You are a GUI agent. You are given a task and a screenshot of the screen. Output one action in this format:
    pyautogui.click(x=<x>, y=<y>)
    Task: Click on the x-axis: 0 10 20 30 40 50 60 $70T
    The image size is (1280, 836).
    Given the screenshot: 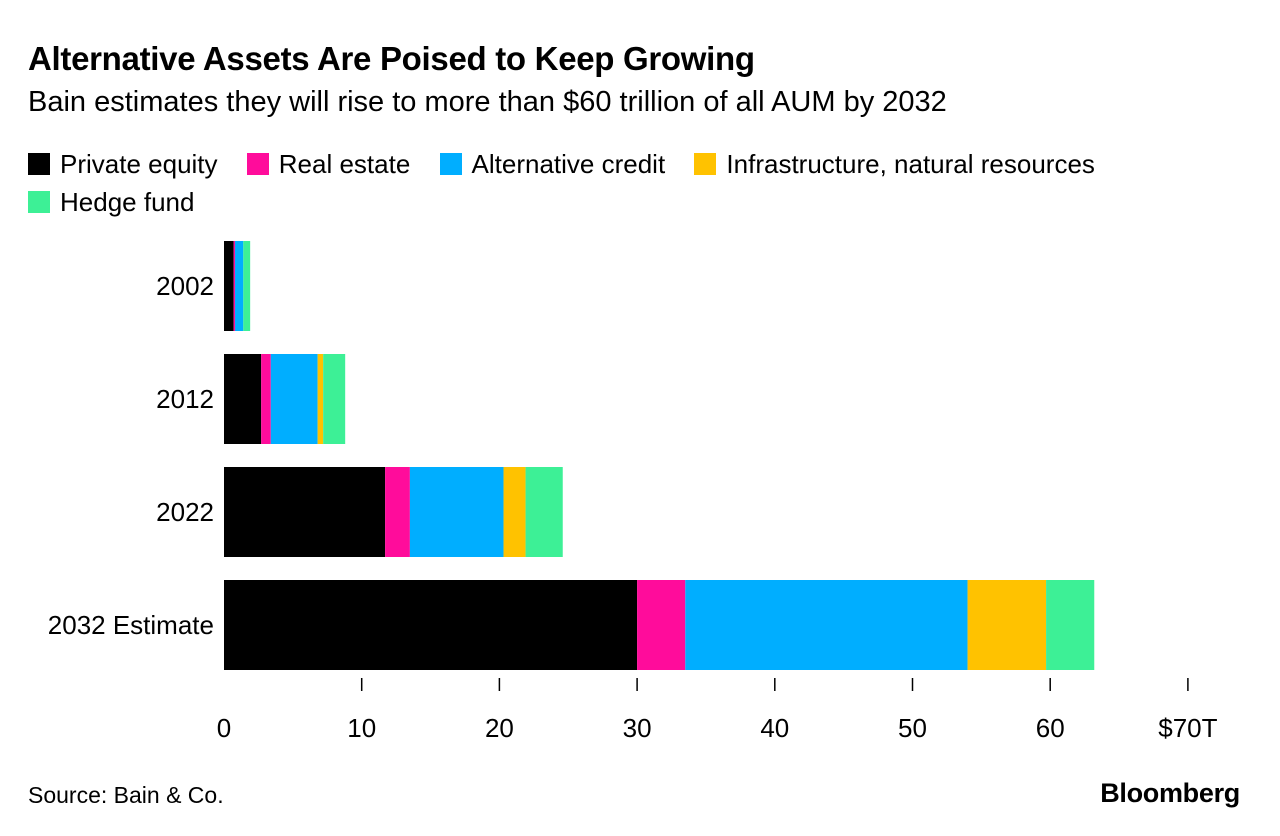 What is the action you would take?
    pyautogui.click(x=717, y=710)
    